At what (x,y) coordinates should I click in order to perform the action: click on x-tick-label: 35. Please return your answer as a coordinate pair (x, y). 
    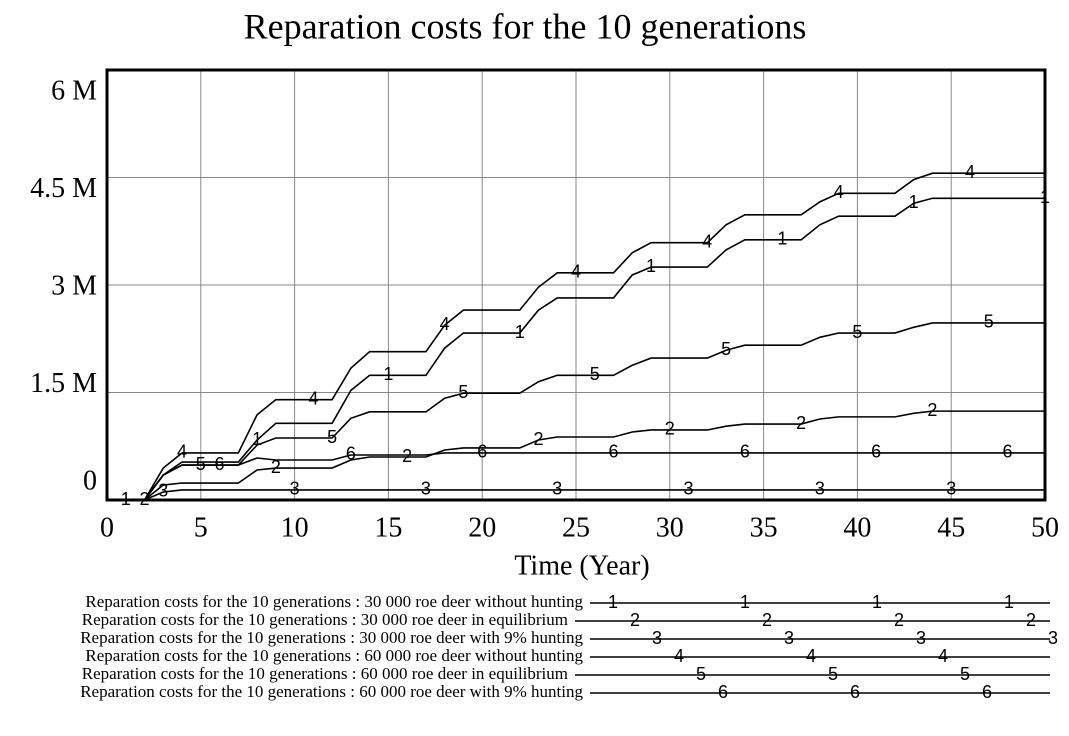
    Looking at the image, I should click on (764, 527).